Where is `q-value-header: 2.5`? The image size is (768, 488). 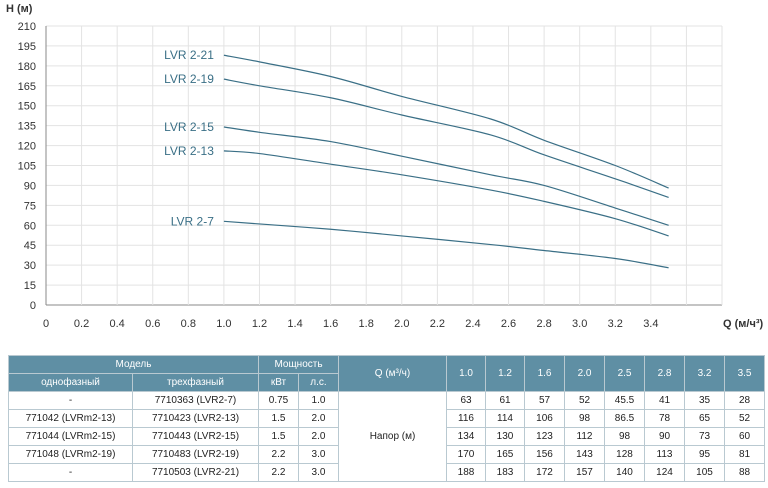
q-value-header: 2.5 is located at coordinates (625, 373).